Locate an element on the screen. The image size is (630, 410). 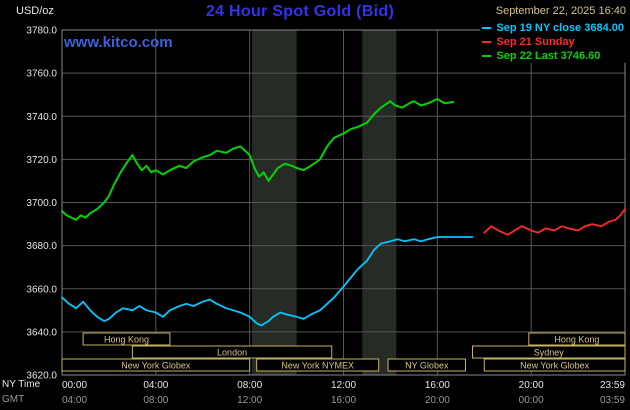
session-label: Sydney is located at coordinates (549, 353).